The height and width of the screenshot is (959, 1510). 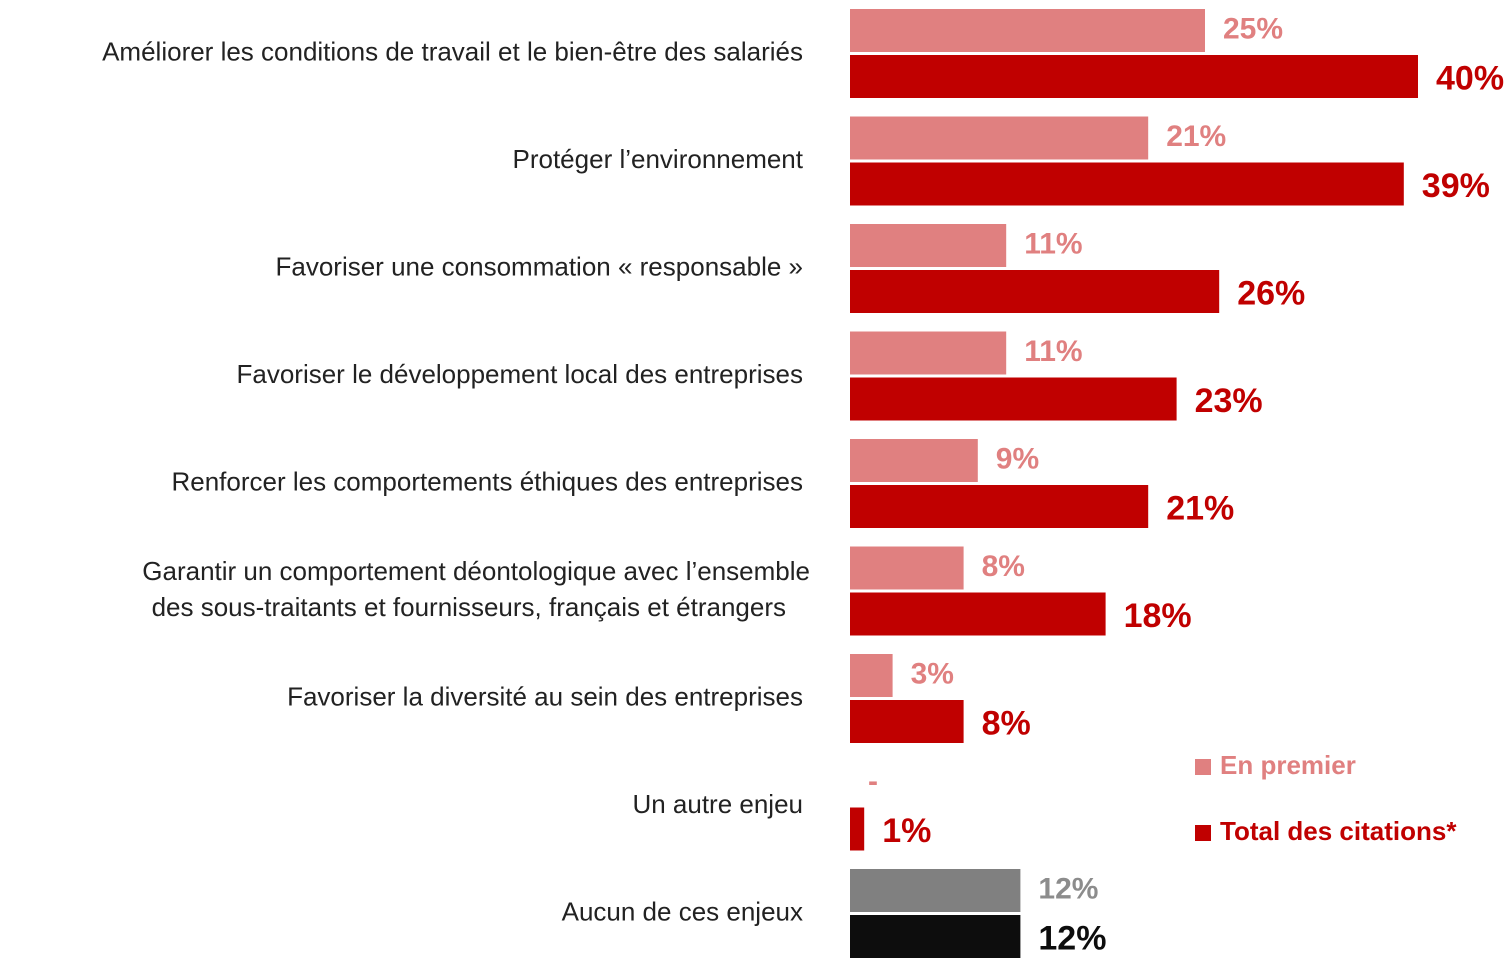 I want to click on value-label: 25%, so click(x=1253, y=28).